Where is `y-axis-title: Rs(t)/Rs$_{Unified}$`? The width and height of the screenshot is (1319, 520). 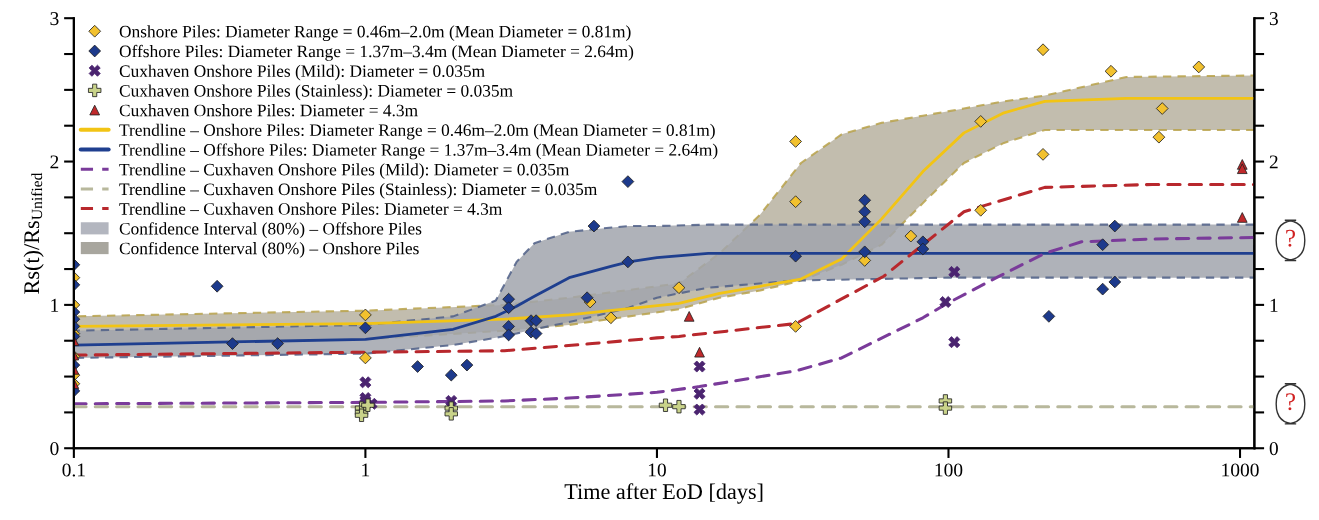 y-axis-title: Rs(t)/Rs$_{Unified}$ is located at coordinates (33, 233).